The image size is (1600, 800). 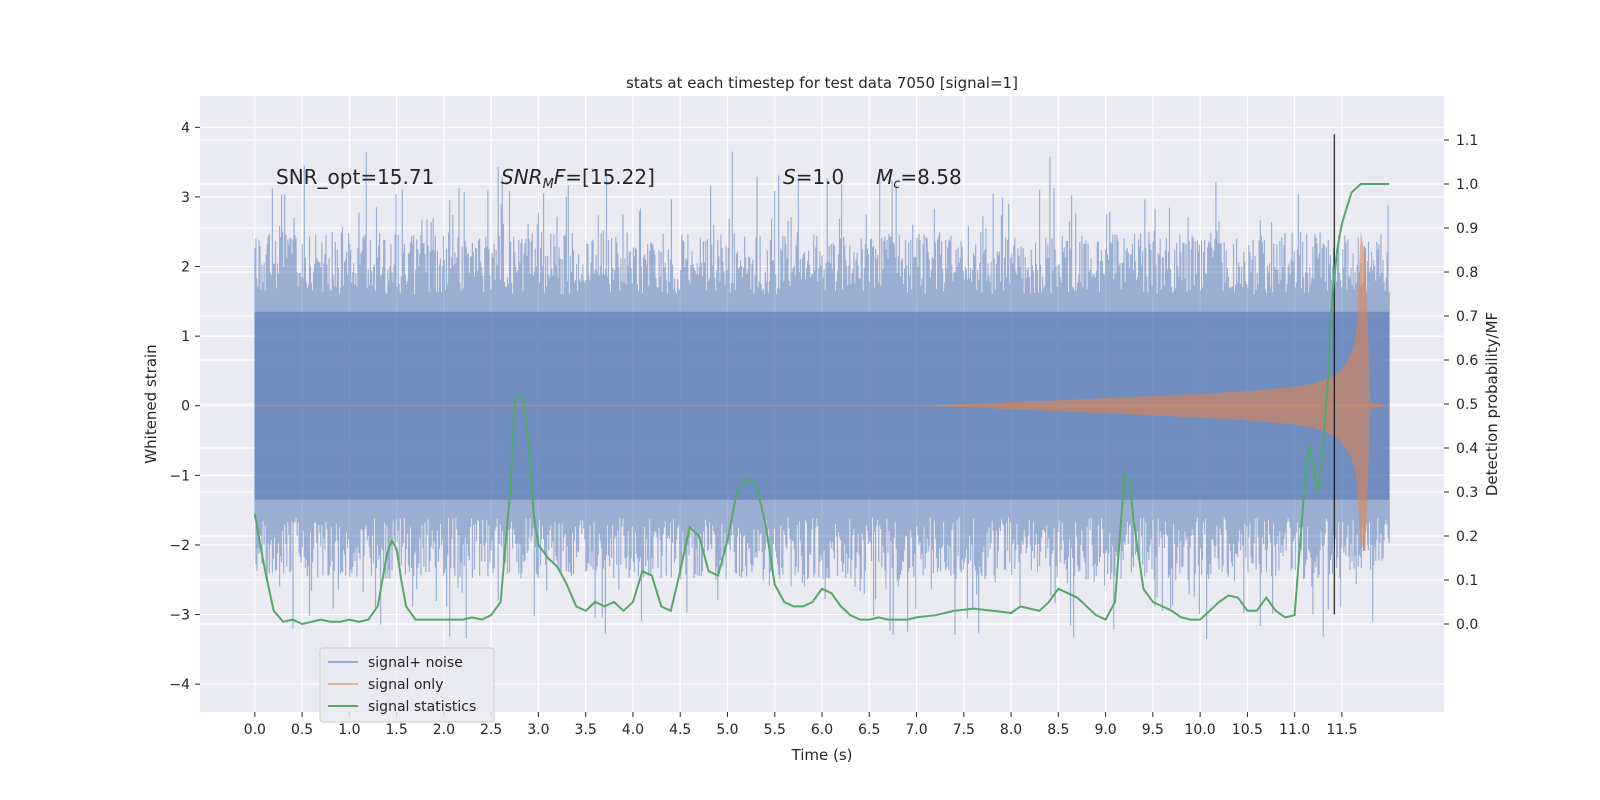 I want to click on x-tick-label: 7.0, so click(x=916, y=730).